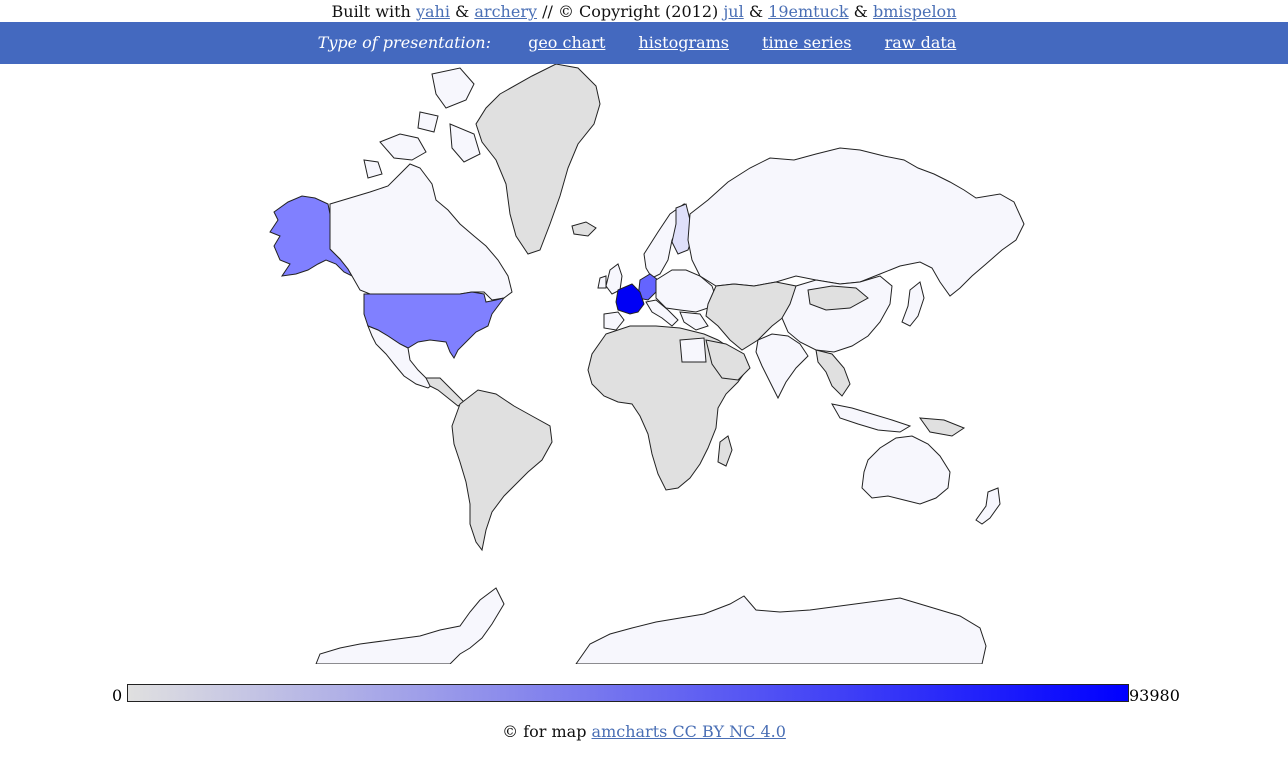 The image size is (1288, 764). I want to click on region-arabia, so click(728, 360).